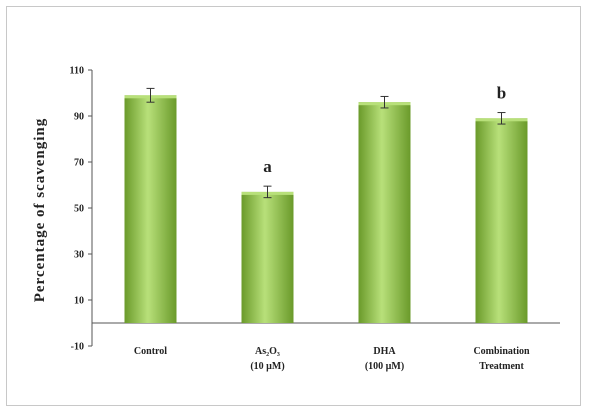  What do you see at coordinates (267, 366) in the screenshot?
I see `x-tick-label: (10 µM)` at bounding box center [267, 366].